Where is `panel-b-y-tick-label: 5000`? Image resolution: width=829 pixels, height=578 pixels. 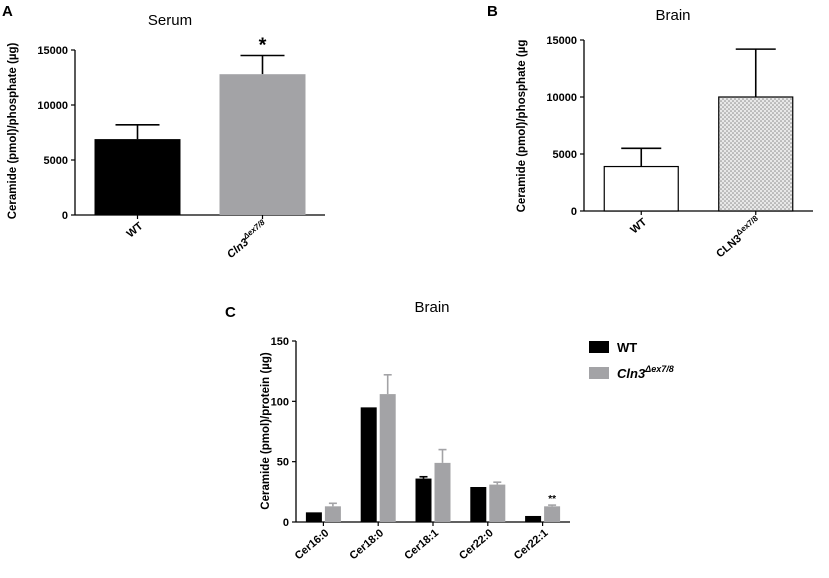
panel-b-y-tick-label: 5000 is located at coordinates (565, 155).